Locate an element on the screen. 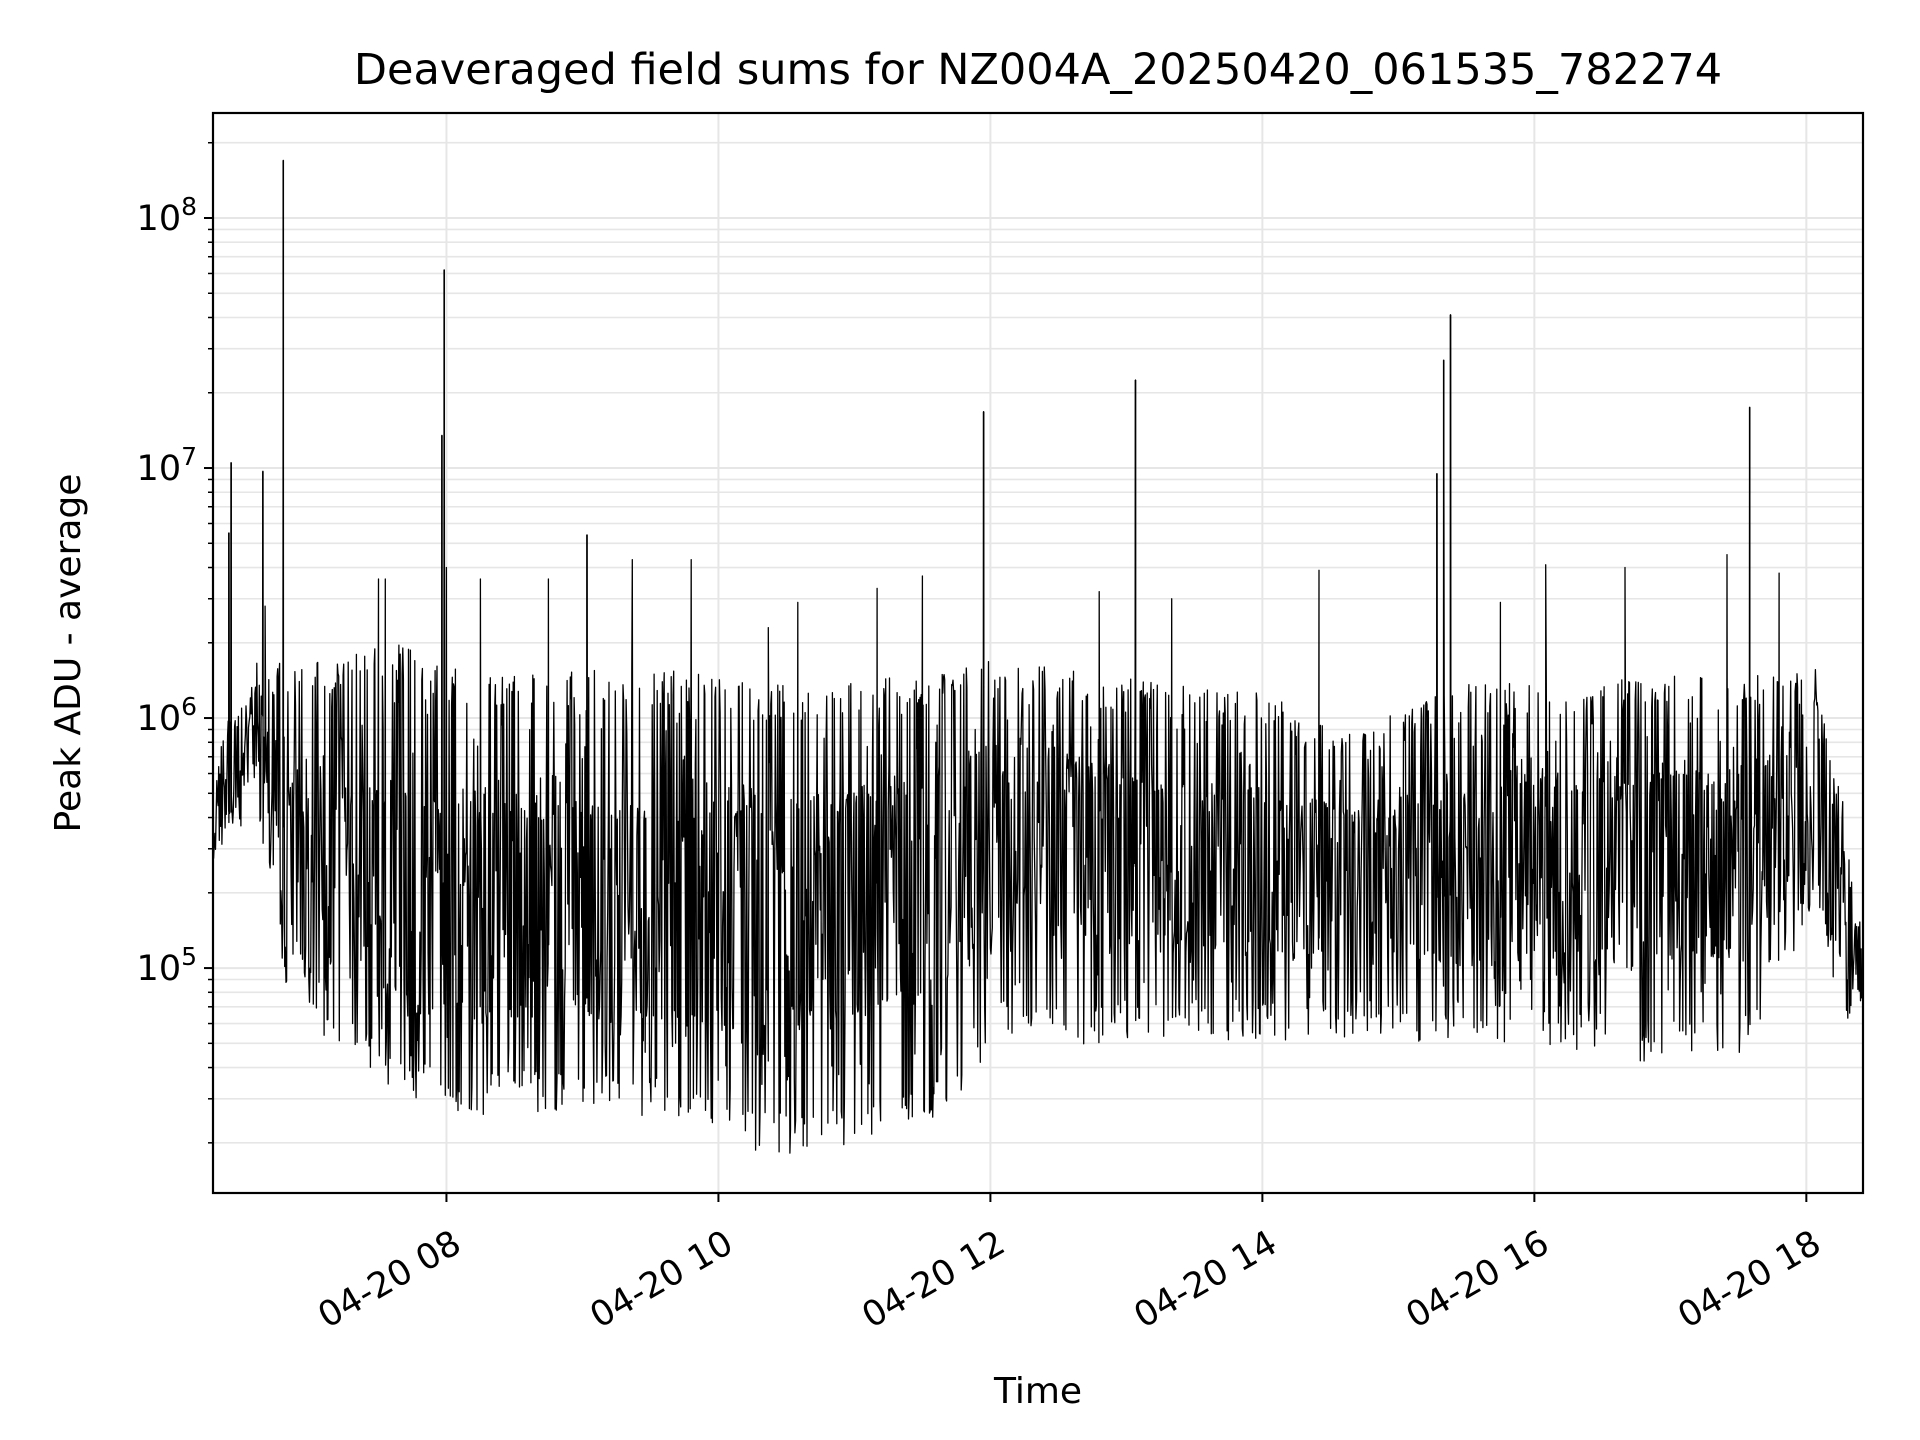  y-axis: 10⁵ 10⁶ 10⁷ 10⁸ is located at coordinates (175, 642).